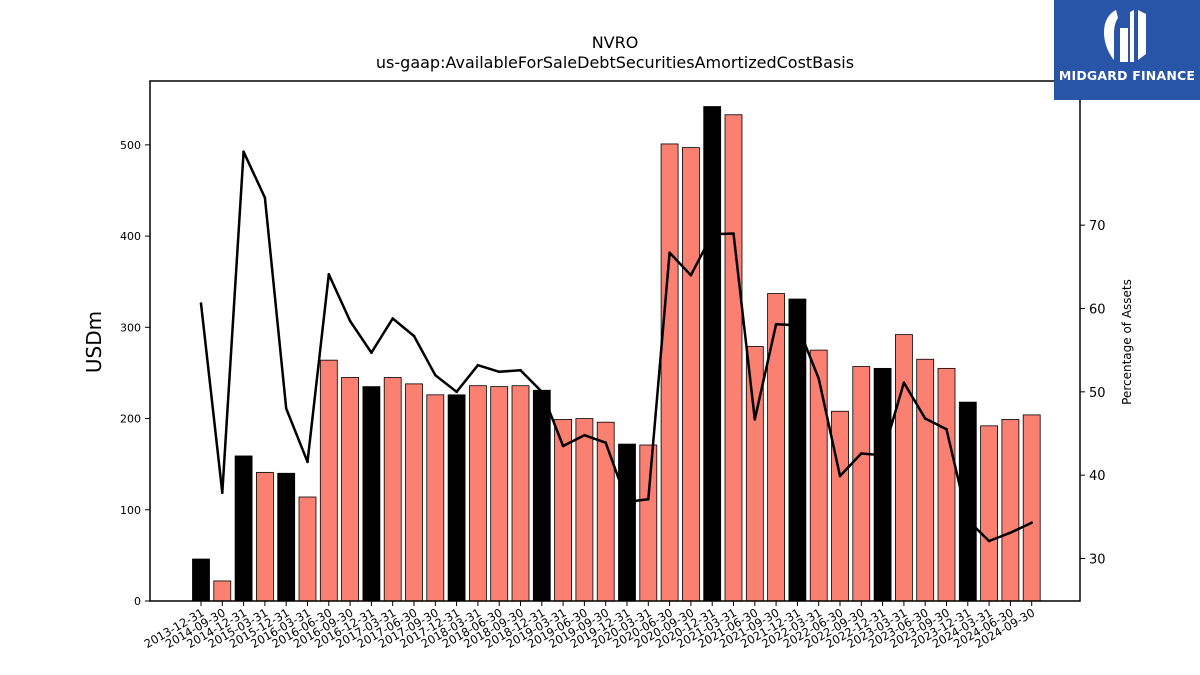 The image size is (1200, 675). I want to click on midgard-finance-logo: MIDGARD FINANCE, so click(1127, 50).